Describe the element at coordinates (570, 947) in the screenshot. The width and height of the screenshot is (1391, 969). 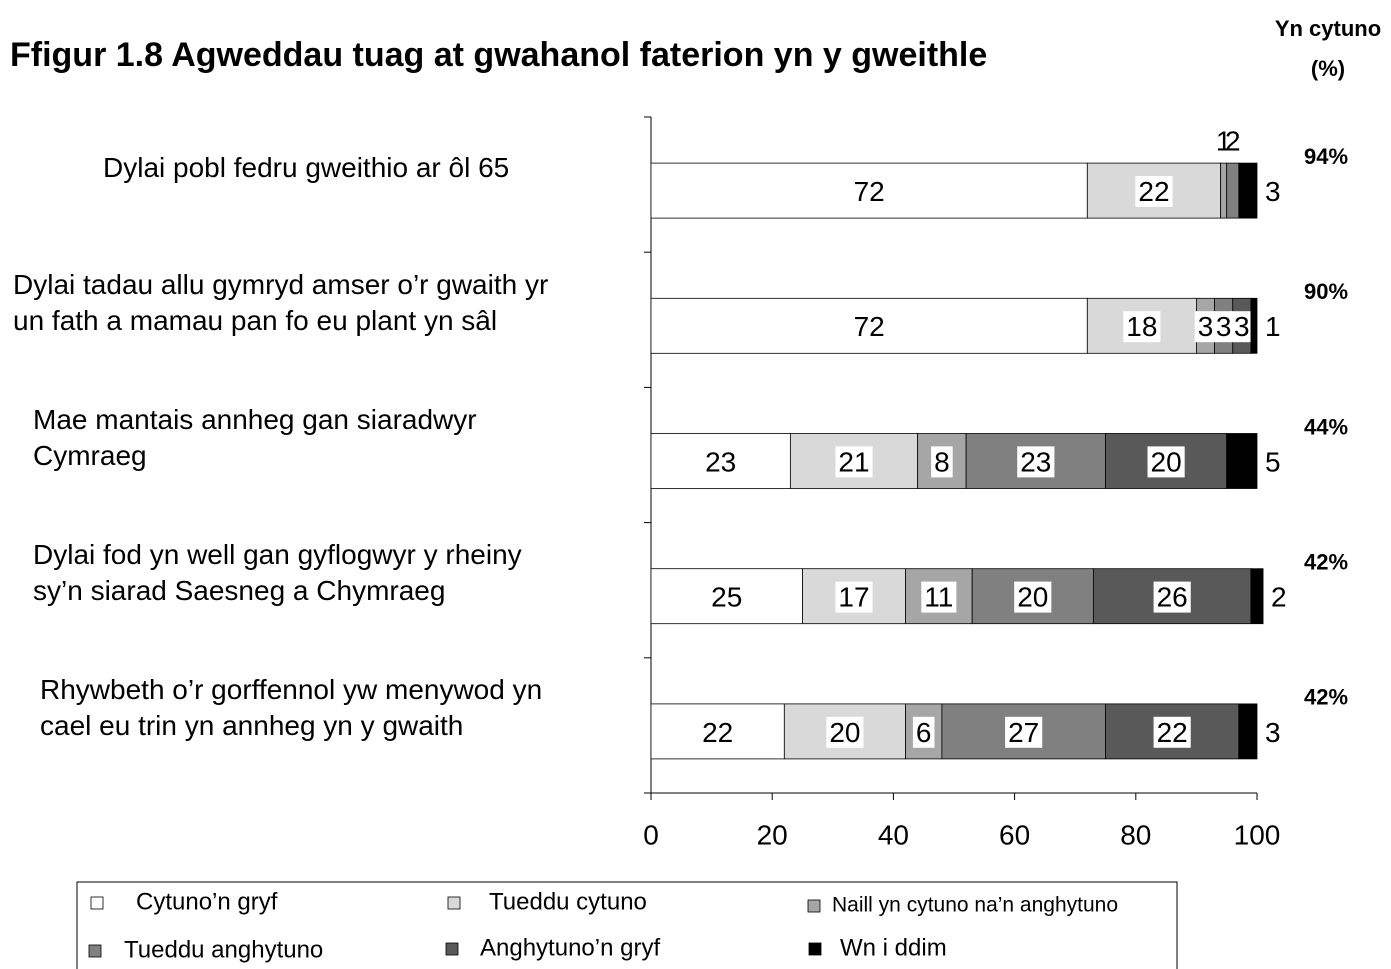
I see `legend-label: Anghytuno’n gryf` at that location.